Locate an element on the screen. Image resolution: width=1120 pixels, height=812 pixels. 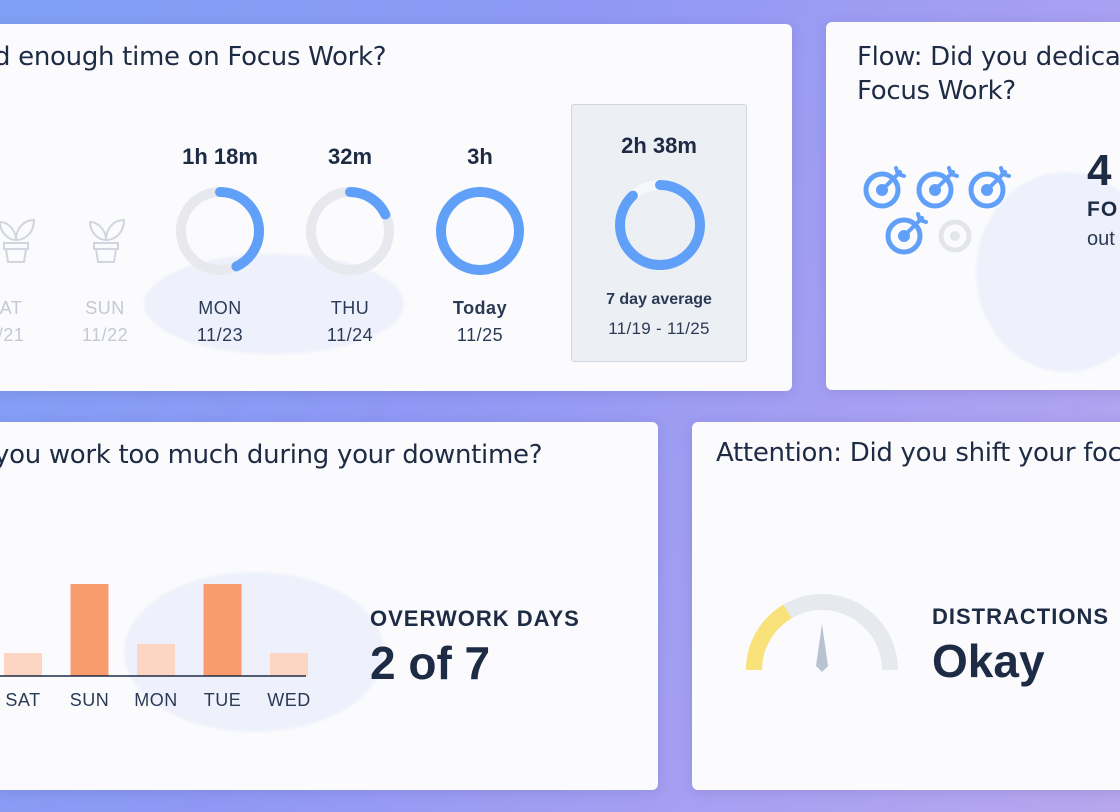
distraction-gauge is located at coordinates (822, 633).